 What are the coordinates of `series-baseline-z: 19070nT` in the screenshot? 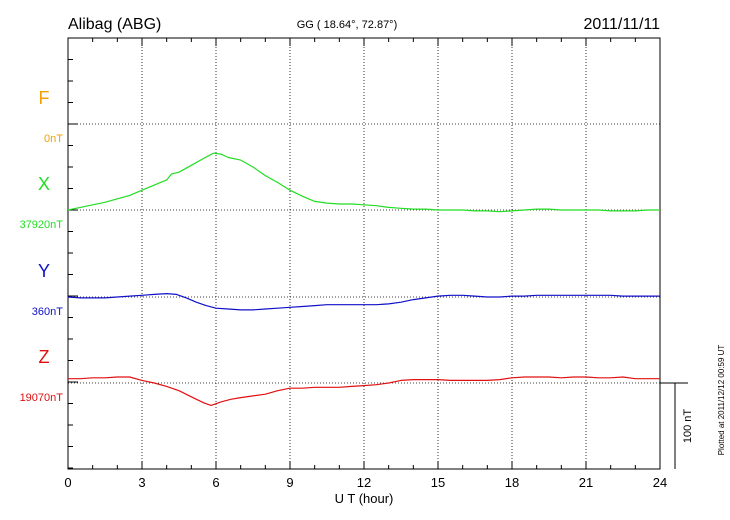 It's located at (42, 398).